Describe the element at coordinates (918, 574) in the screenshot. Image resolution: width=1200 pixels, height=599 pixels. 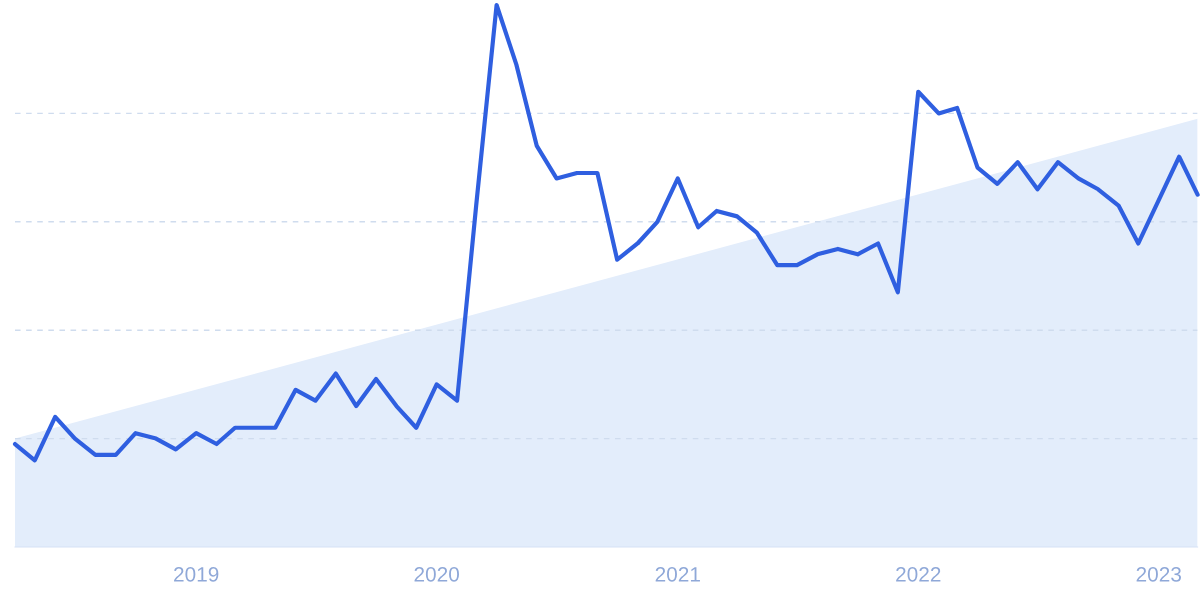
I see `x-tick-label: 2022` at that location.